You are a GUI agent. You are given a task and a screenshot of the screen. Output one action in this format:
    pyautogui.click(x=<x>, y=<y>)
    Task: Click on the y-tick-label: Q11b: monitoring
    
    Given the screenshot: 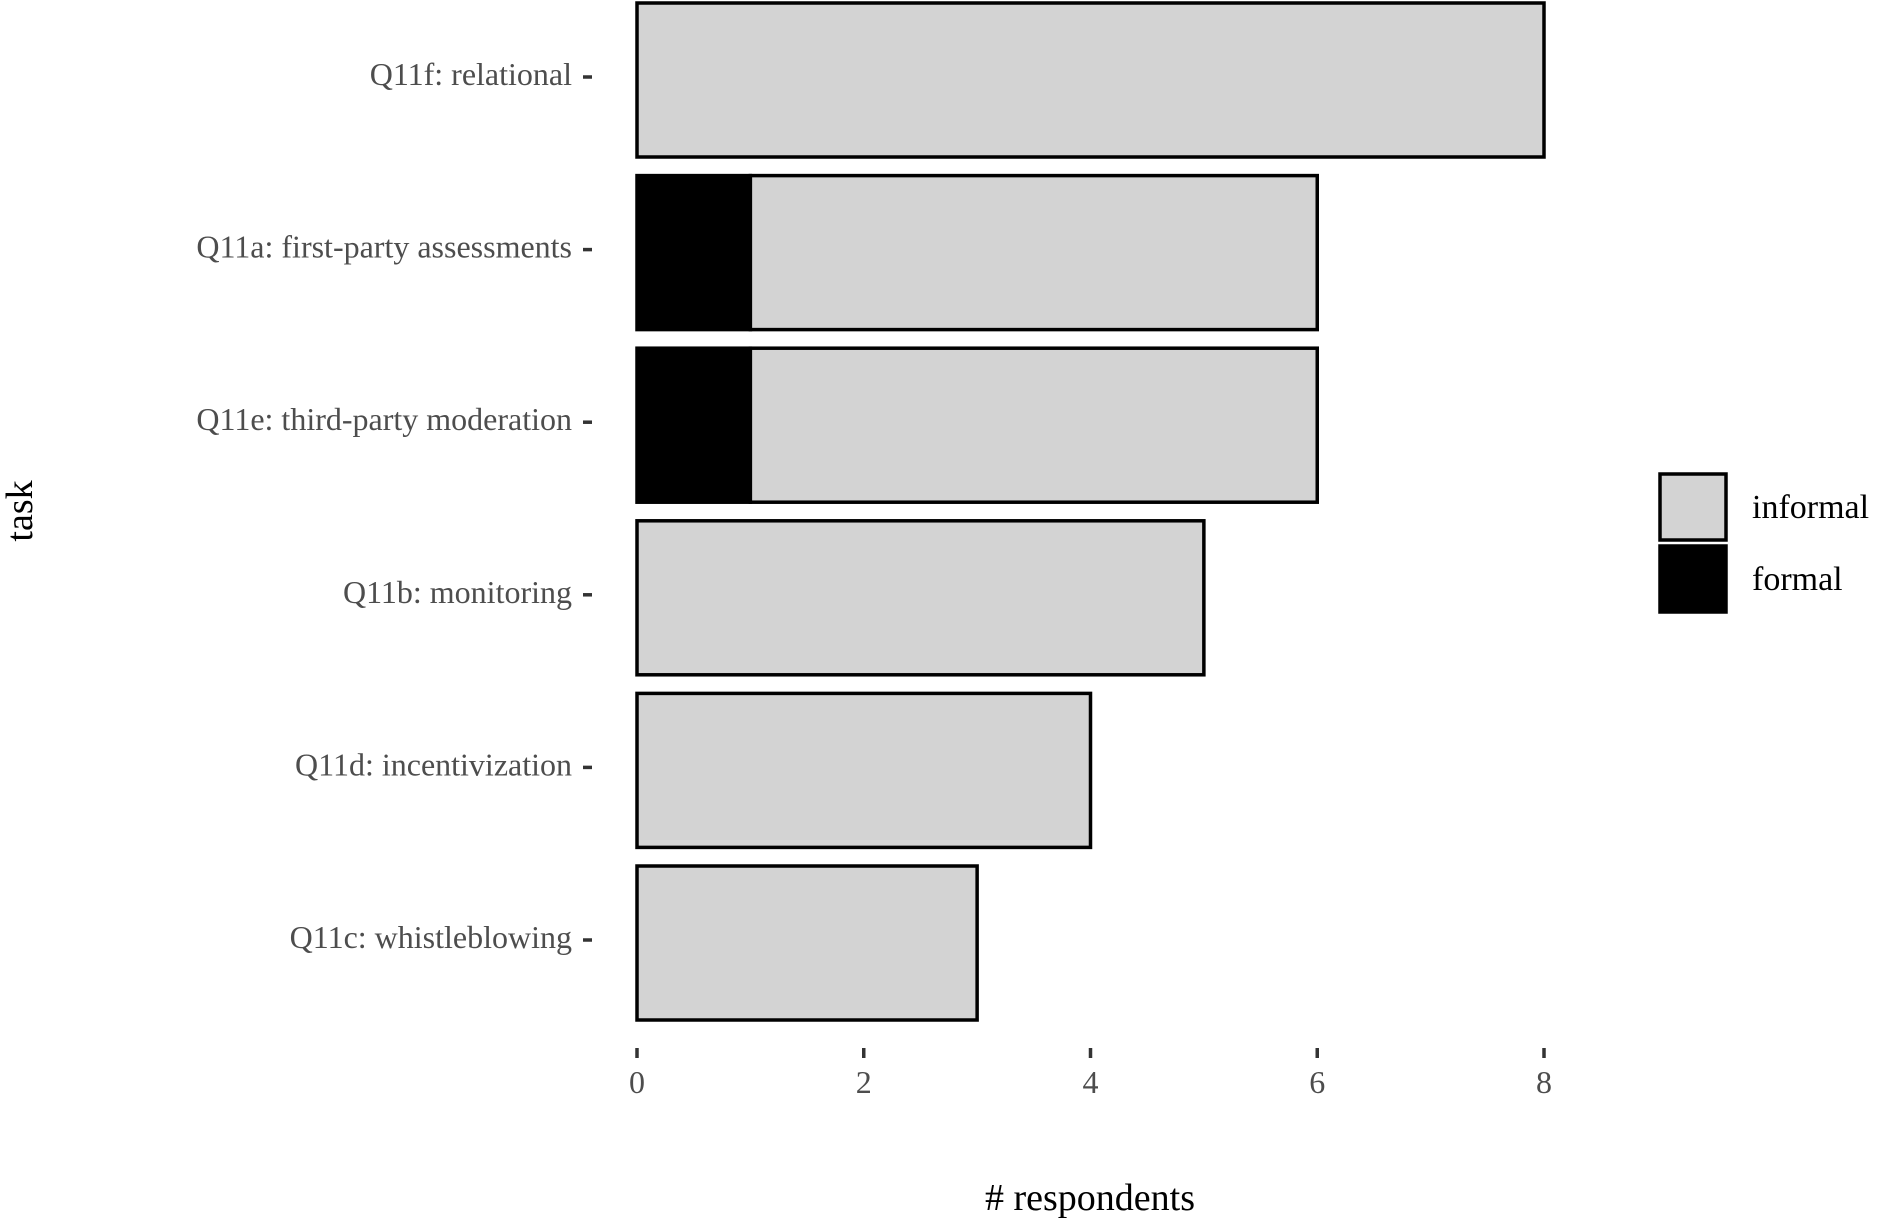 What is the action you would take?
    pyautogui.click(x=457, y=592)
    